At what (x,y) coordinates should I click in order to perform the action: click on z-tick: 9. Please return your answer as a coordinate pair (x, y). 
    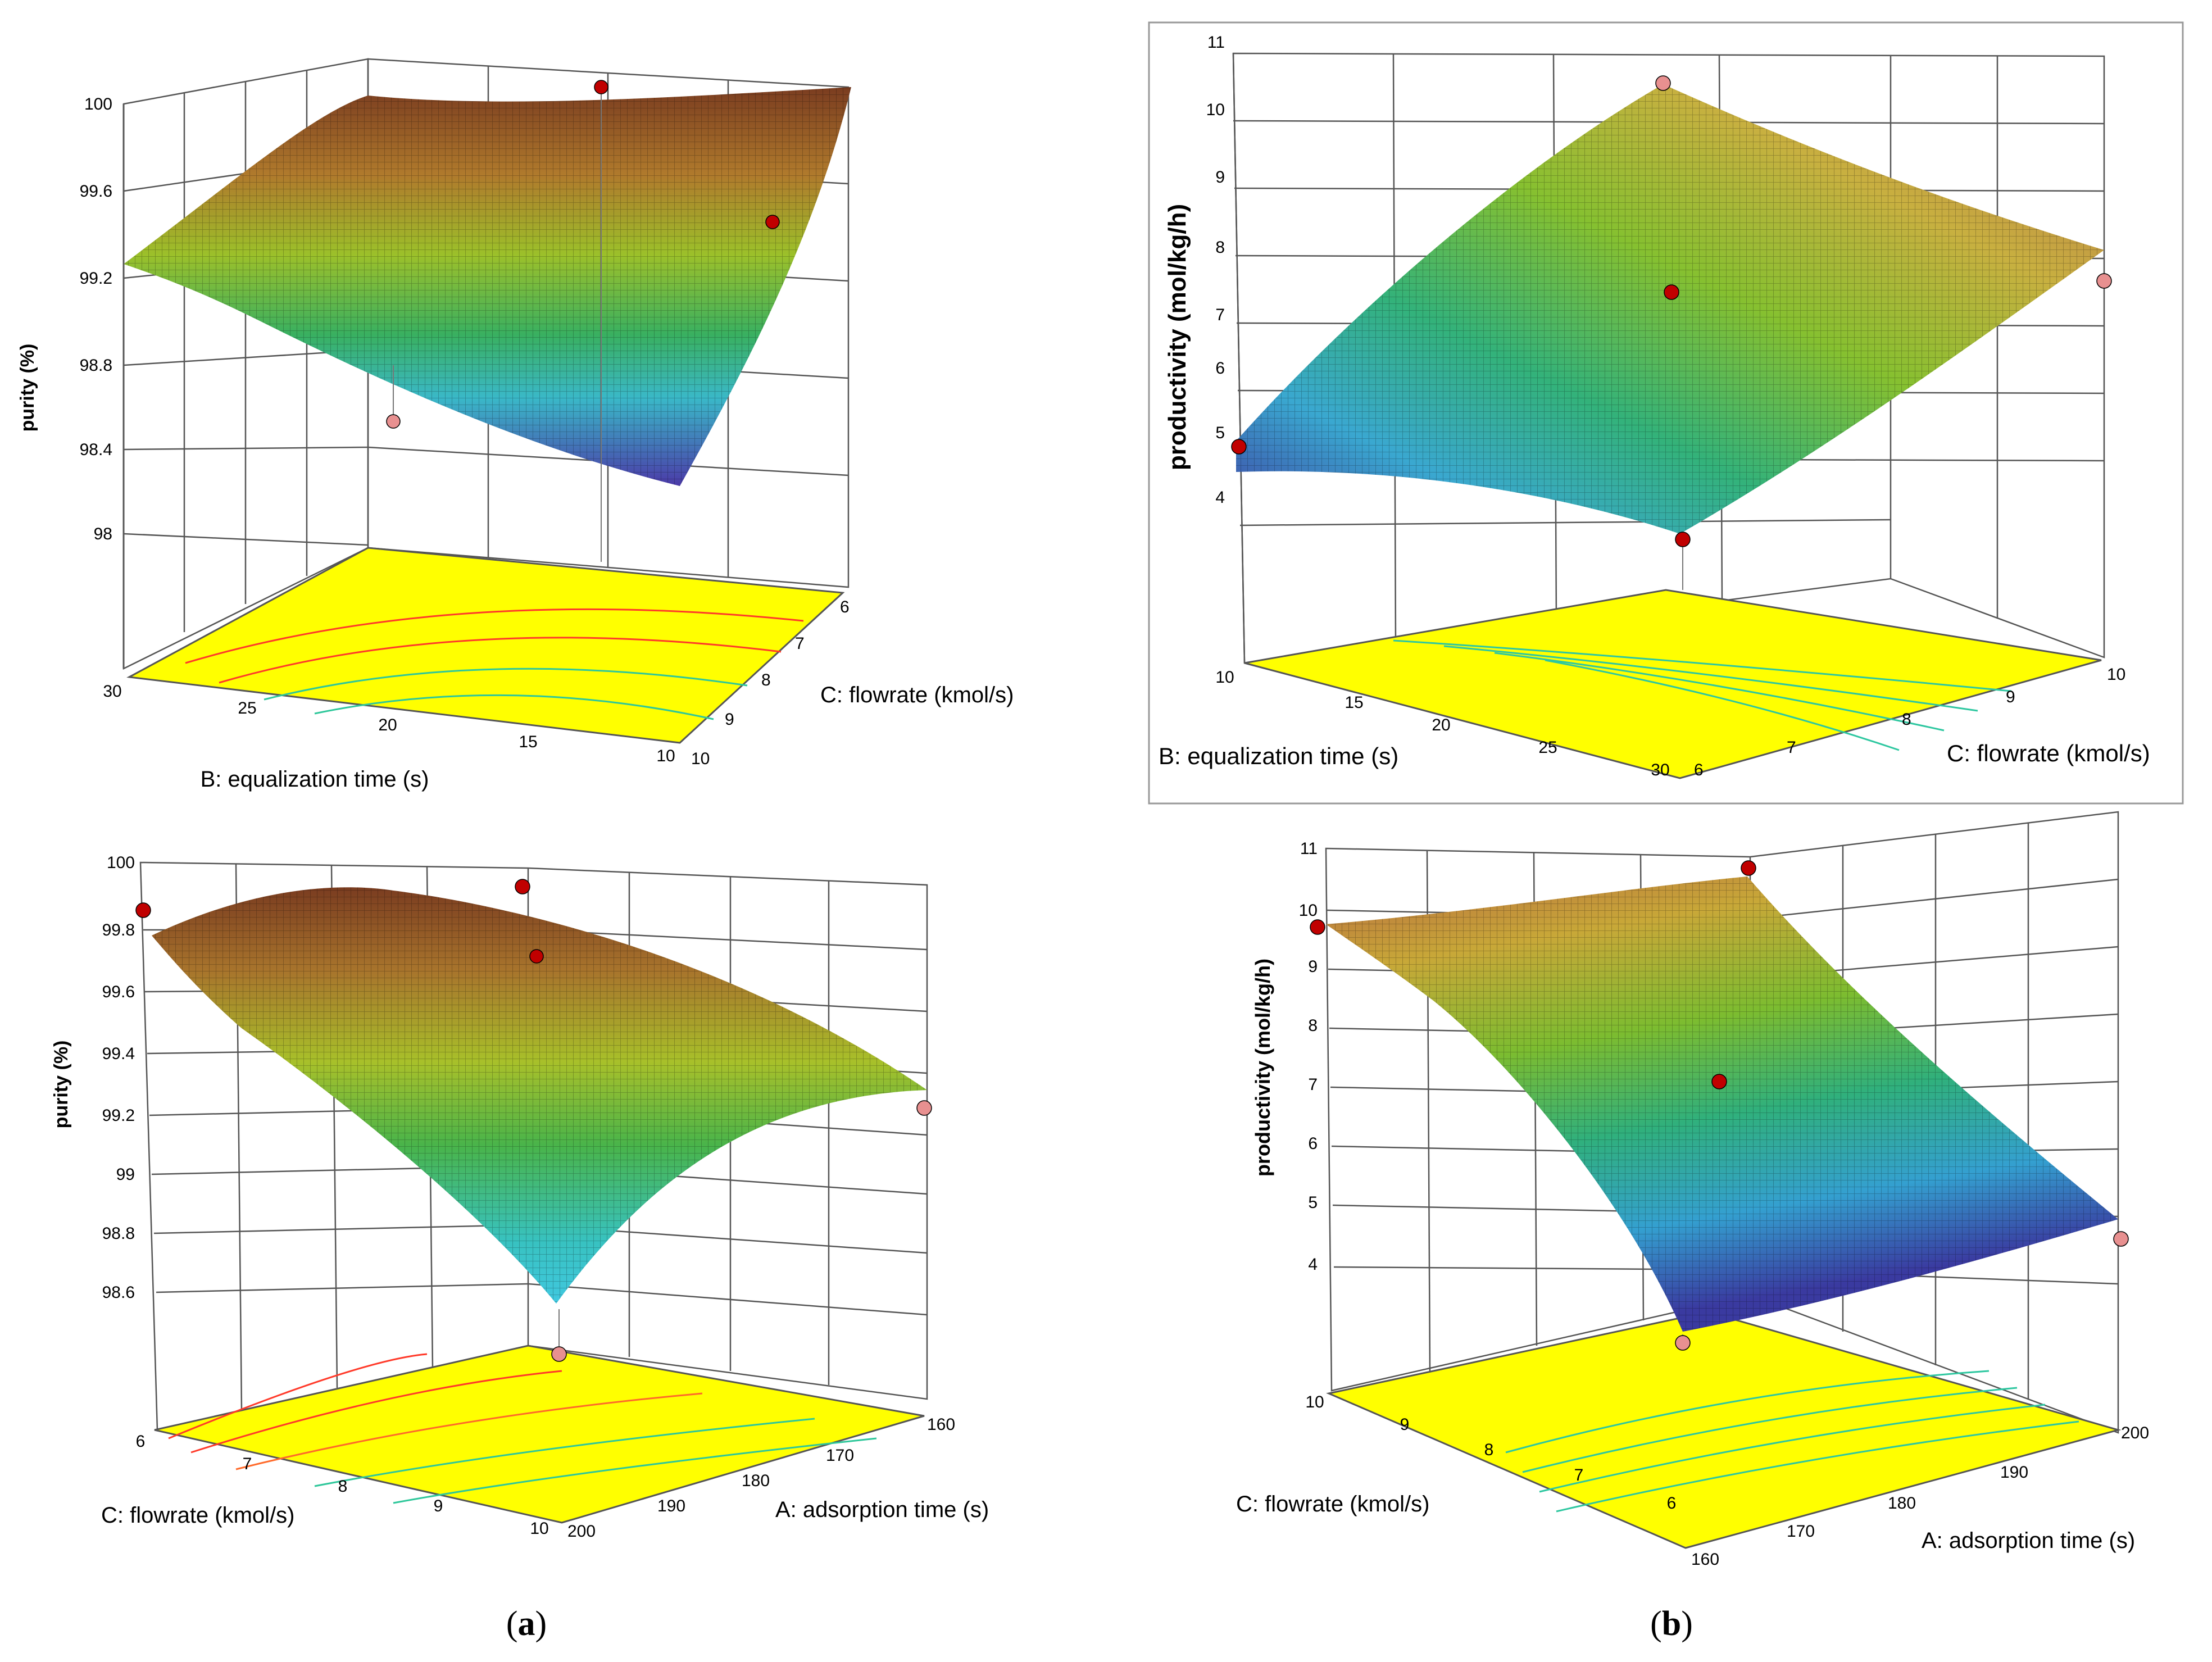
    Looking at the image, I should click on (1313, 966).